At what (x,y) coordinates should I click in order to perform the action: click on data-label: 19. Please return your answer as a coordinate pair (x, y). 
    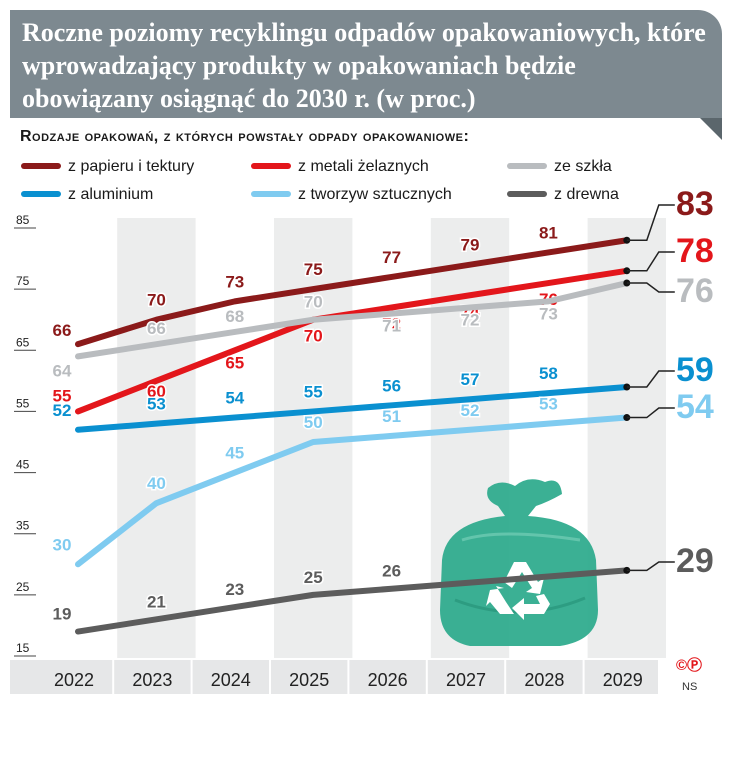
    Looking at the image, I should click on (62, 614).